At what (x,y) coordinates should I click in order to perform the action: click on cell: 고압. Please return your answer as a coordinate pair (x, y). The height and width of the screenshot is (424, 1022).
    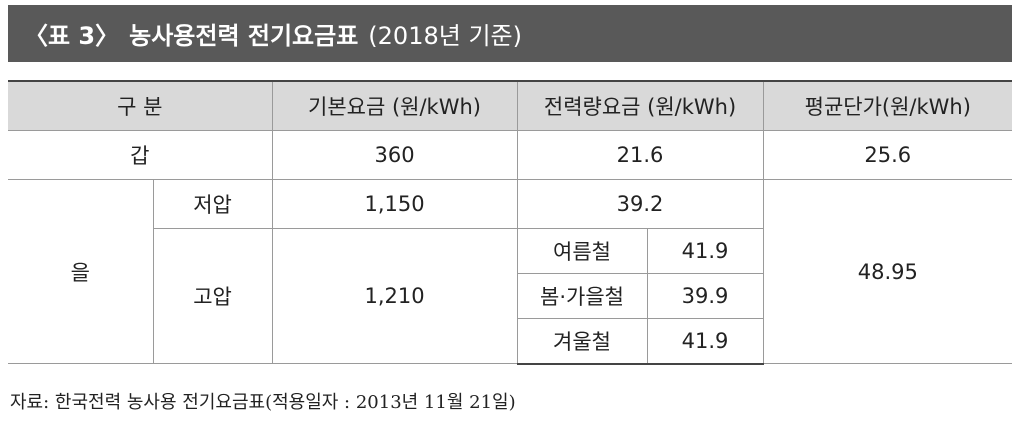
    Looking at the image, I should click on (213, 296).